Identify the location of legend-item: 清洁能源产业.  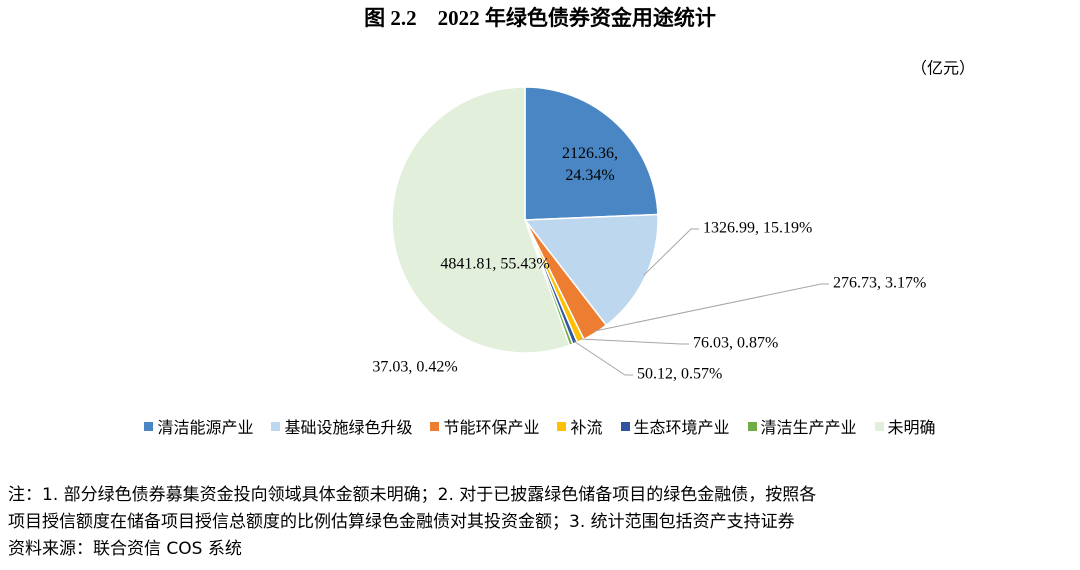
(198, 426).